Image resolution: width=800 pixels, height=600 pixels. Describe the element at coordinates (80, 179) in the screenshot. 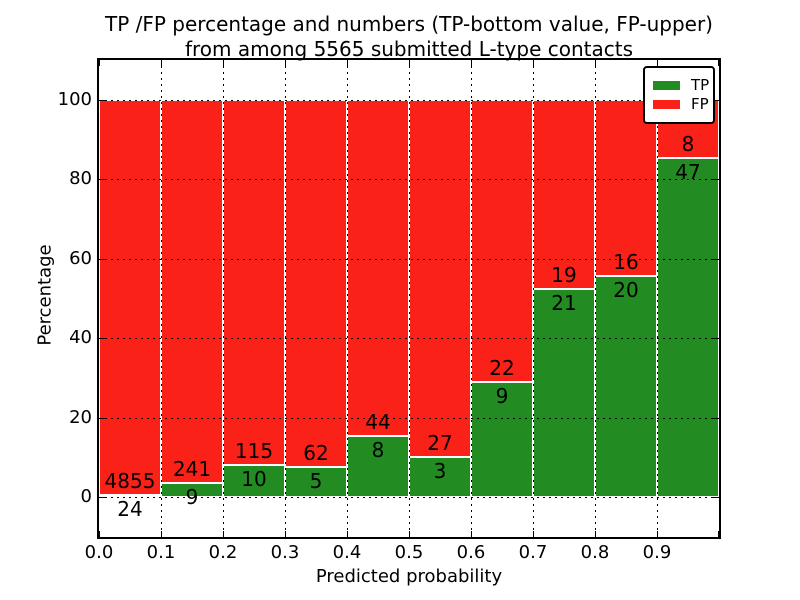

I see `y-tick-label: 80` at that location.